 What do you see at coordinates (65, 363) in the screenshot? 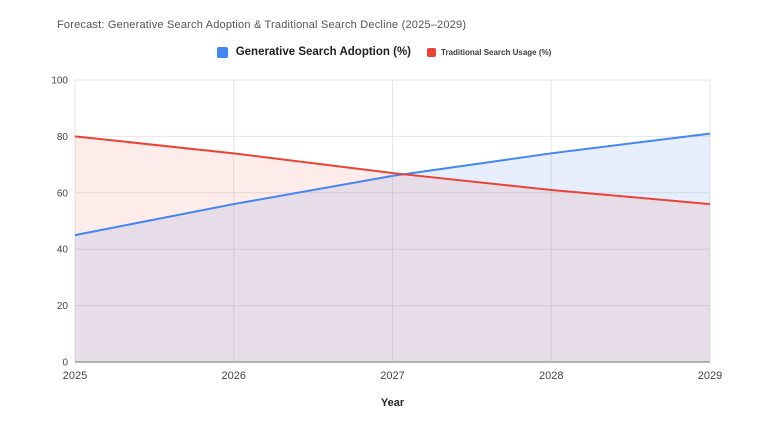
I see `y-tick-label: 0` at bounding box center [65, 363].